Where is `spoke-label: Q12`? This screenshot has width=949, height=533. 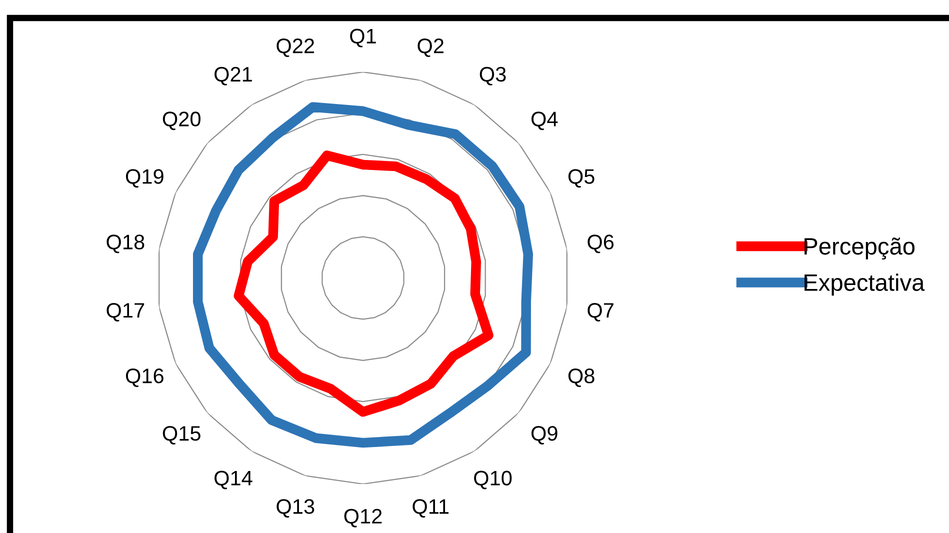 spoke-label: Q12 is located at coordinates (363, 518).